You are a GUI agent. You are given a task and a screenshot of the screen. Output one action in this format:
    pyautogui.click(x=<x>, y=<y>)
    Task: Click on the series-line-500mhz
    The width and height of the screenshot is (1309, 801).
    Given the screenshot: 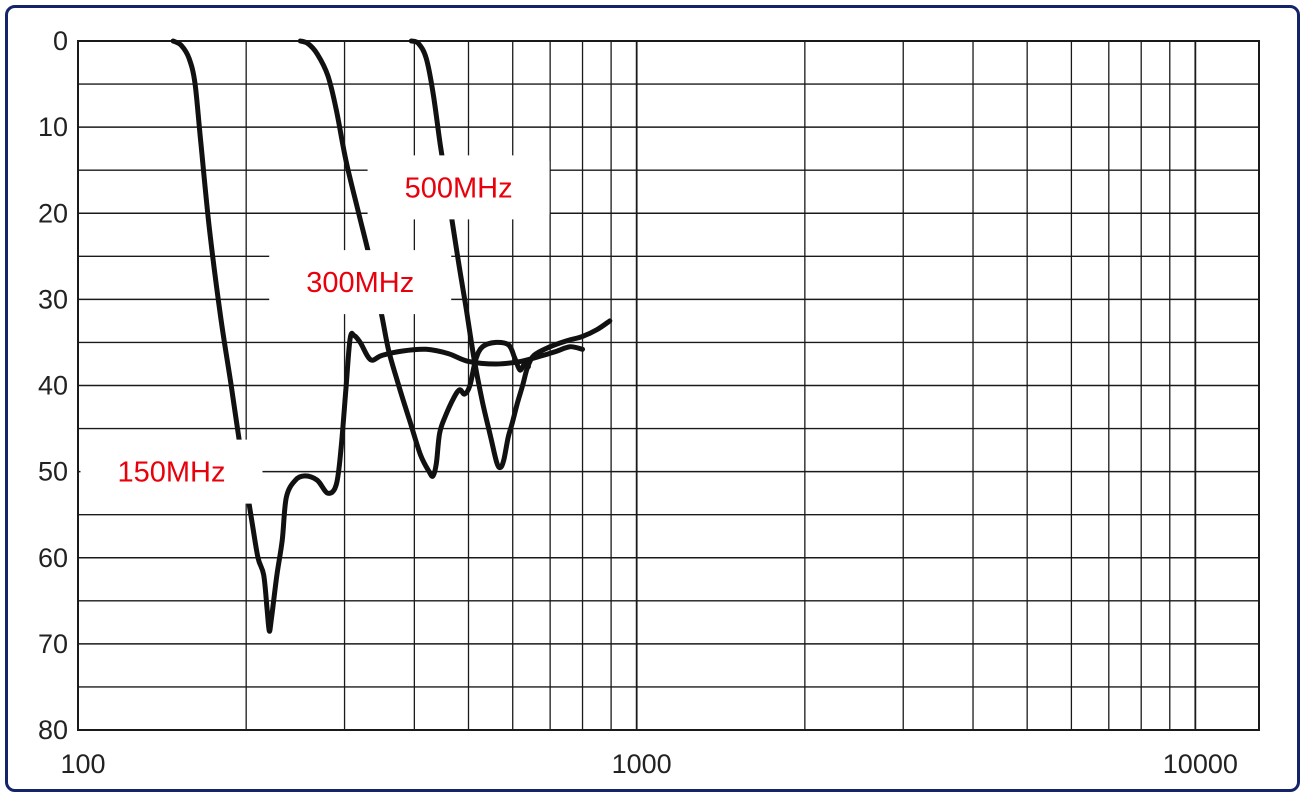 What is the action you would take?
    pyautogui.click(x=510, y=254)
    